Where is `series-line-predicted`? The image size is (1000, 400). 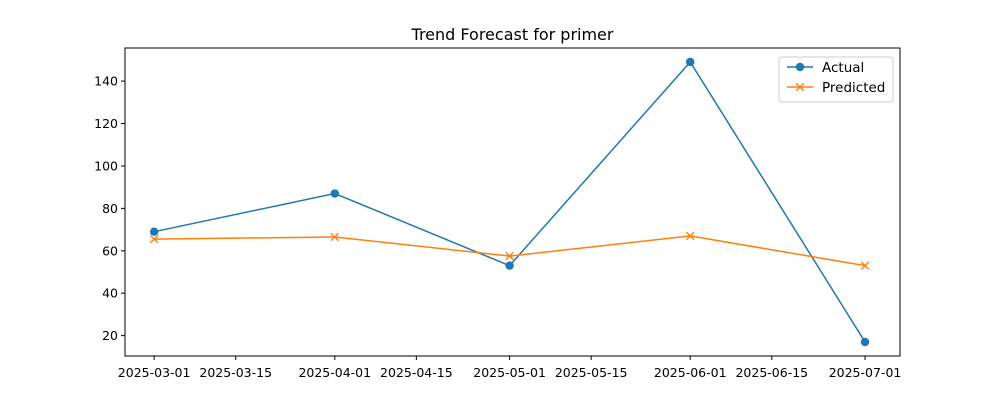 series-line-predicted is located at coordinates (510, 251).